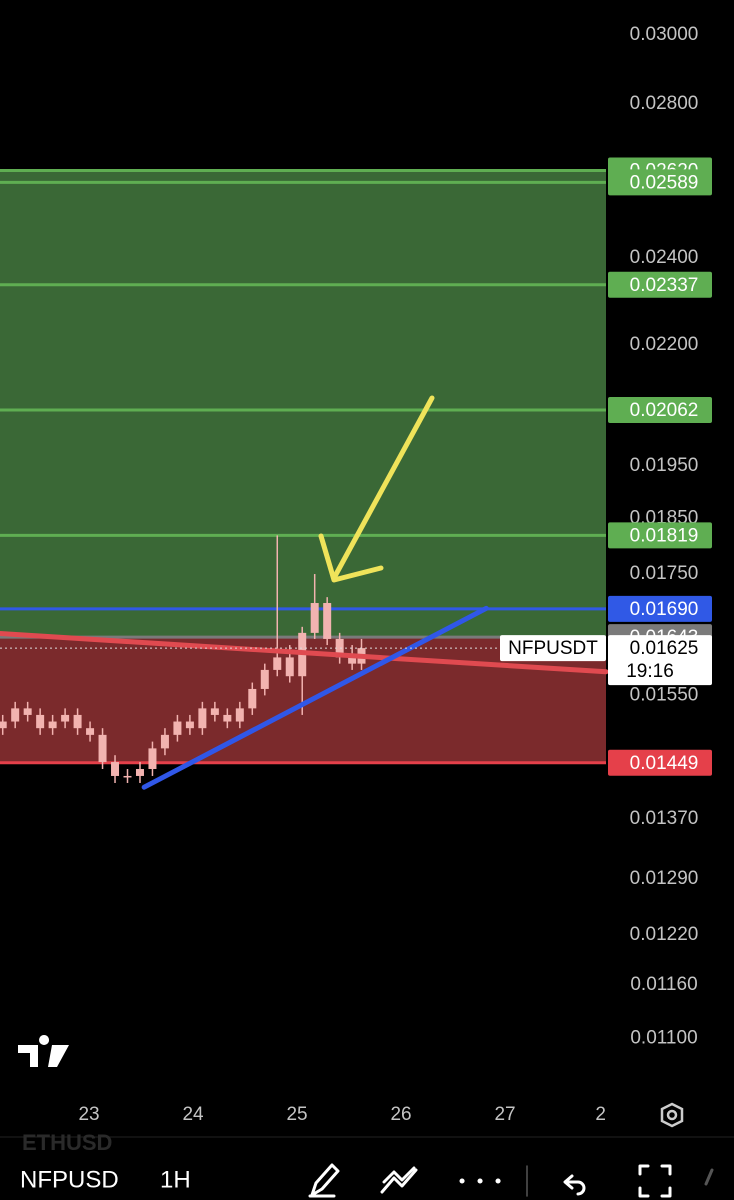 The height and width of the screenshot is (1200, 734). I want to click on undo-icon, so click(574, 1185).